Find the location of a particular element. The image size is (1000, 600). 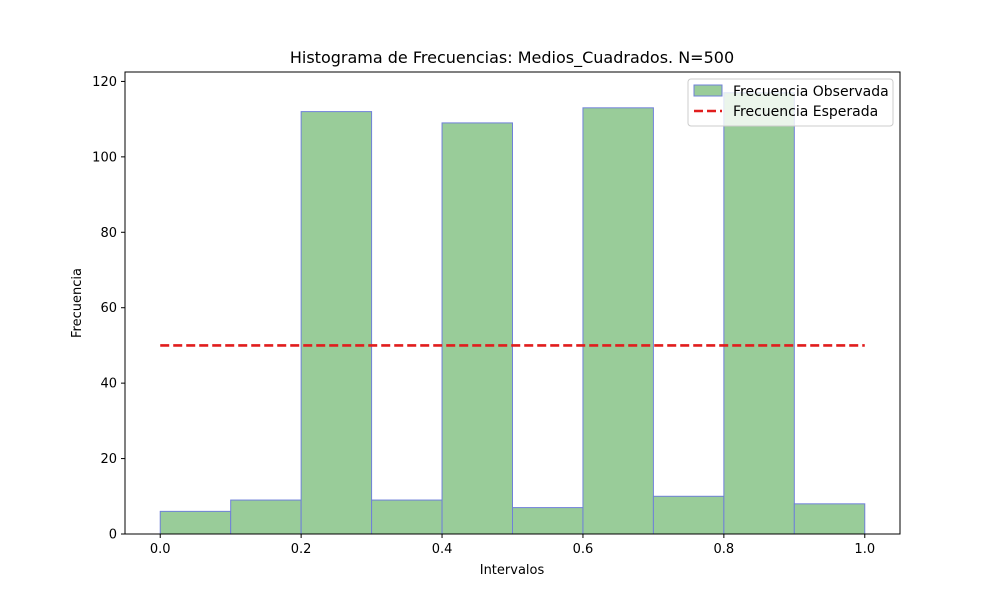

x-tick-label: 1.0 is located at coordinates (864, 549).